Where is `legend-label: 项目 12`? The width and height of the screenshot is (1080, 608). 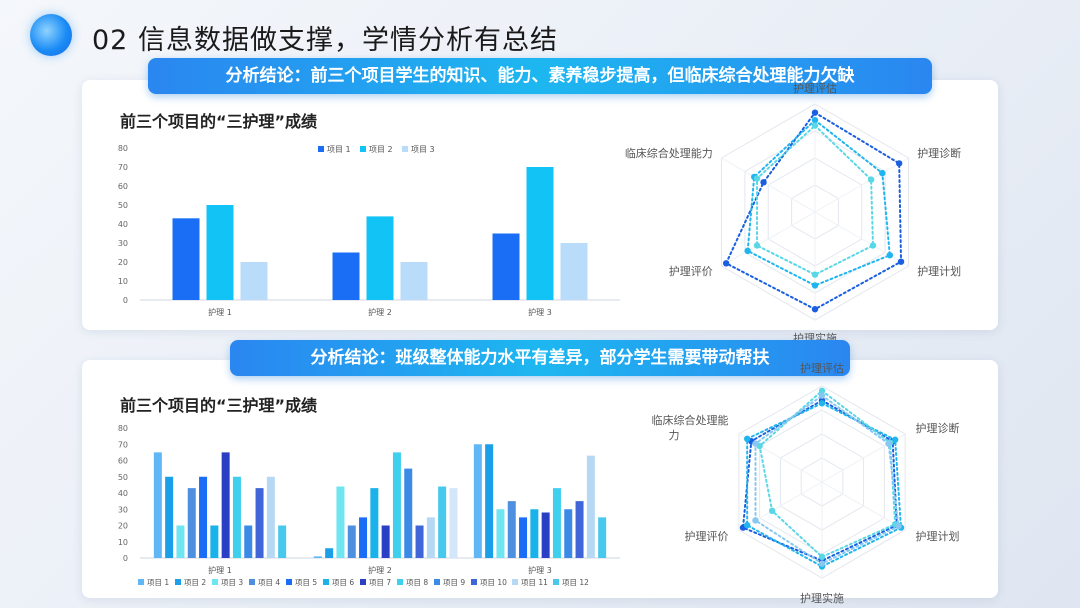 legend-label: 项目 12 is located at coordinates (575, 582).